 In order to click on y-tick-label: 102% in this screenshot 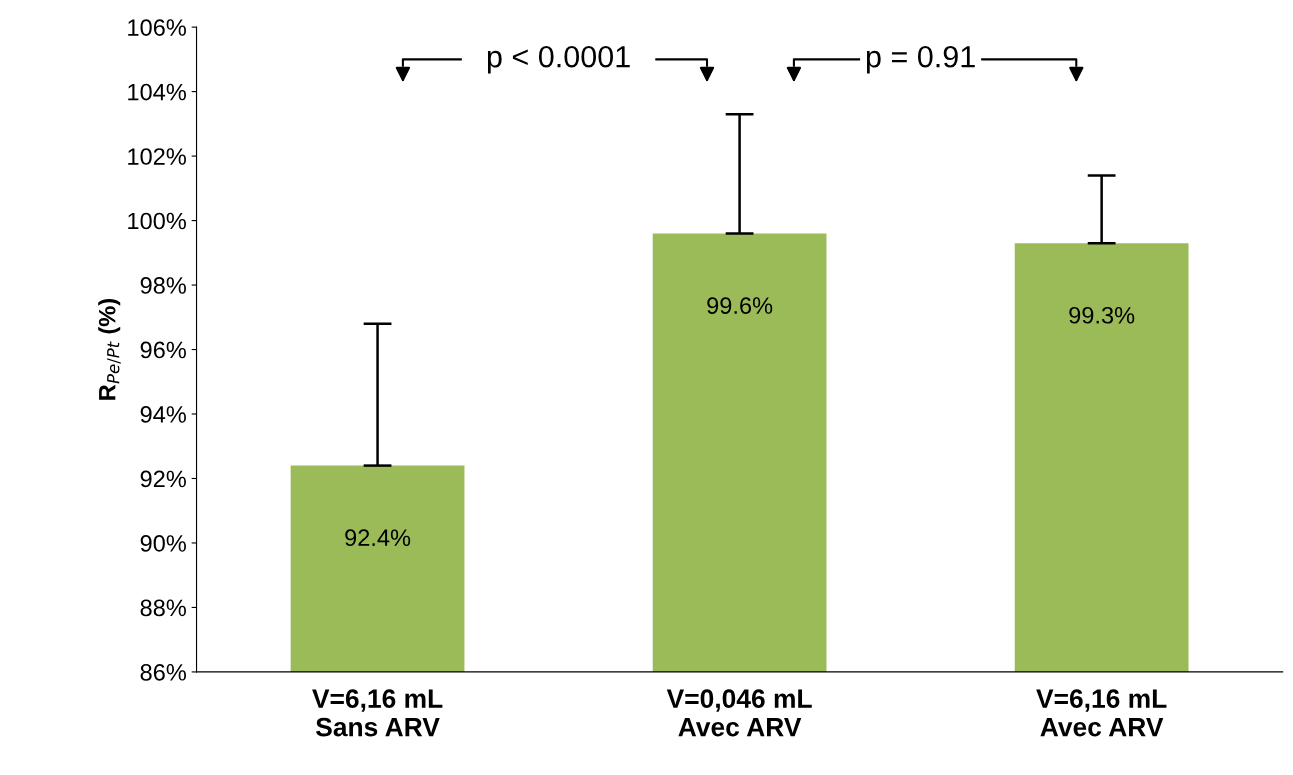, I will do `click(157, 156)`.